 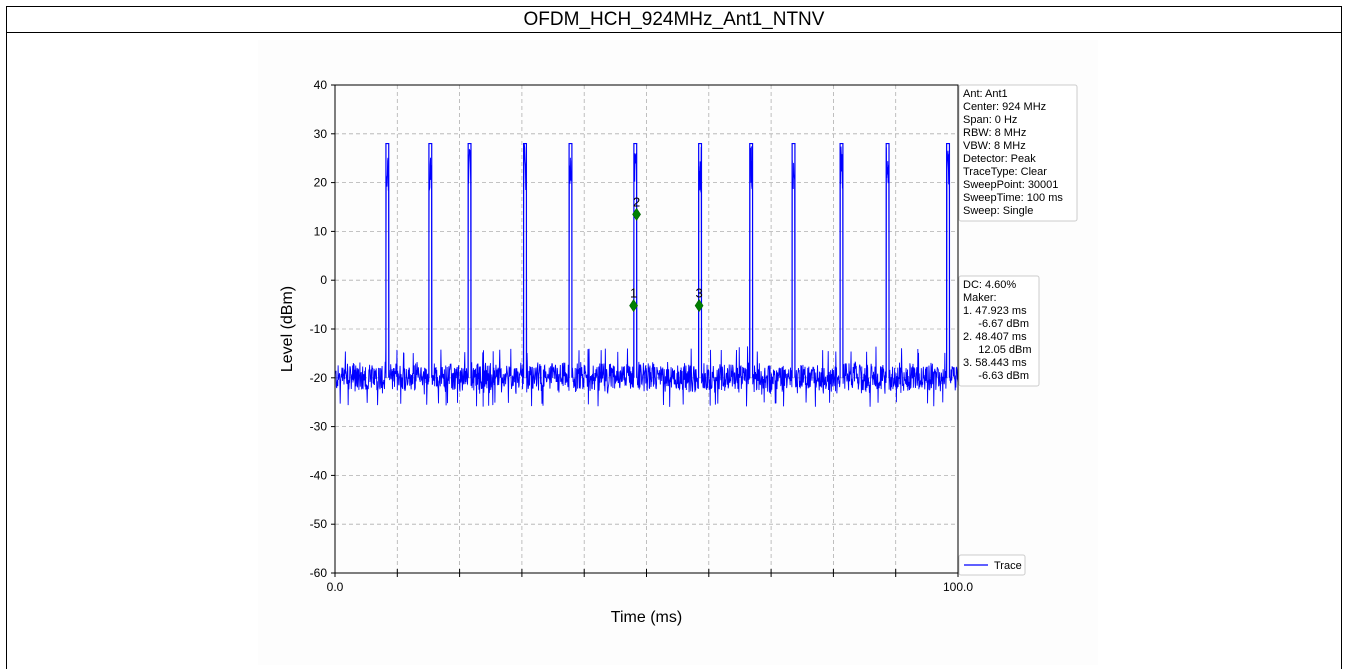 What do you see at coordinates (1005, 172) in the screenshot?
I see `info-box-line: TraceType: Clear` at bounding box center [1005, 172].